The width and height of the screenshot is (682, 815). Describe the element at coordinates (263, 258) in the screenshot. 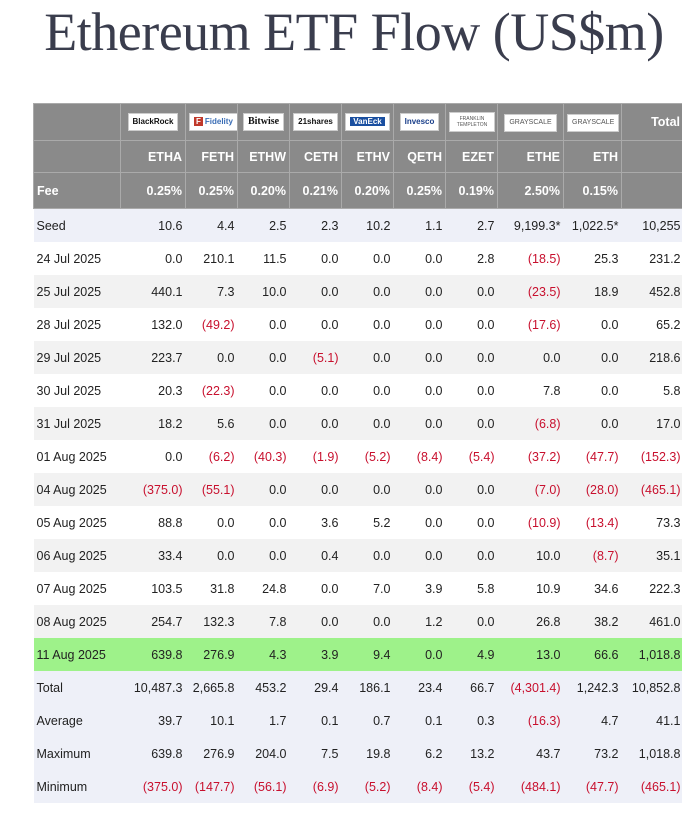

I see `flow-cell: 11.5` at that location.